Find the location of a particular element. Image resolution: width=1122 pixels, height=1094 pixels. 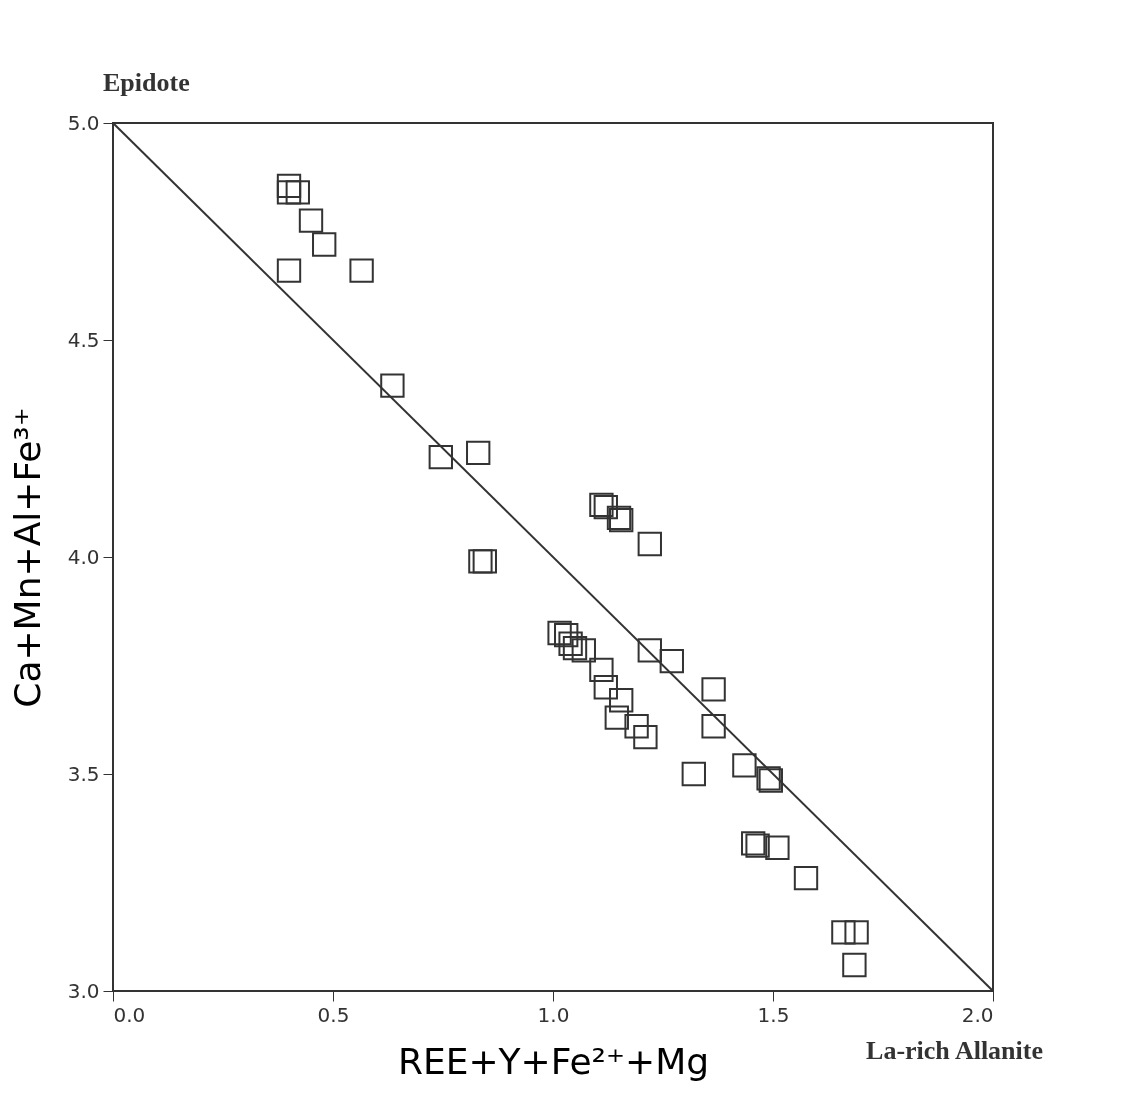

annotation: Epidote is located at coordinates (146, 82).